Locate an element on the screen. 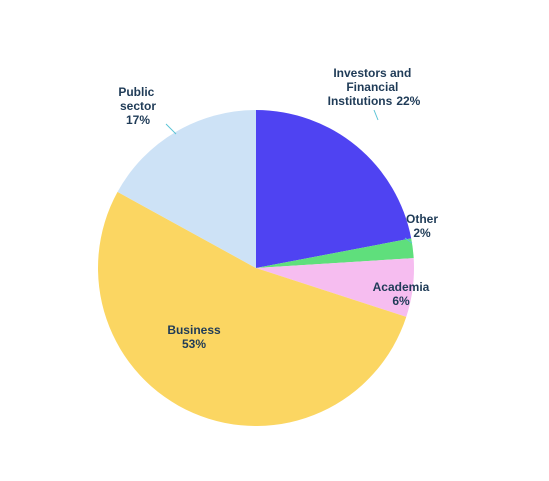 The image size is (549, 481). slice-label: Academia is located at coordinates (401, 287).